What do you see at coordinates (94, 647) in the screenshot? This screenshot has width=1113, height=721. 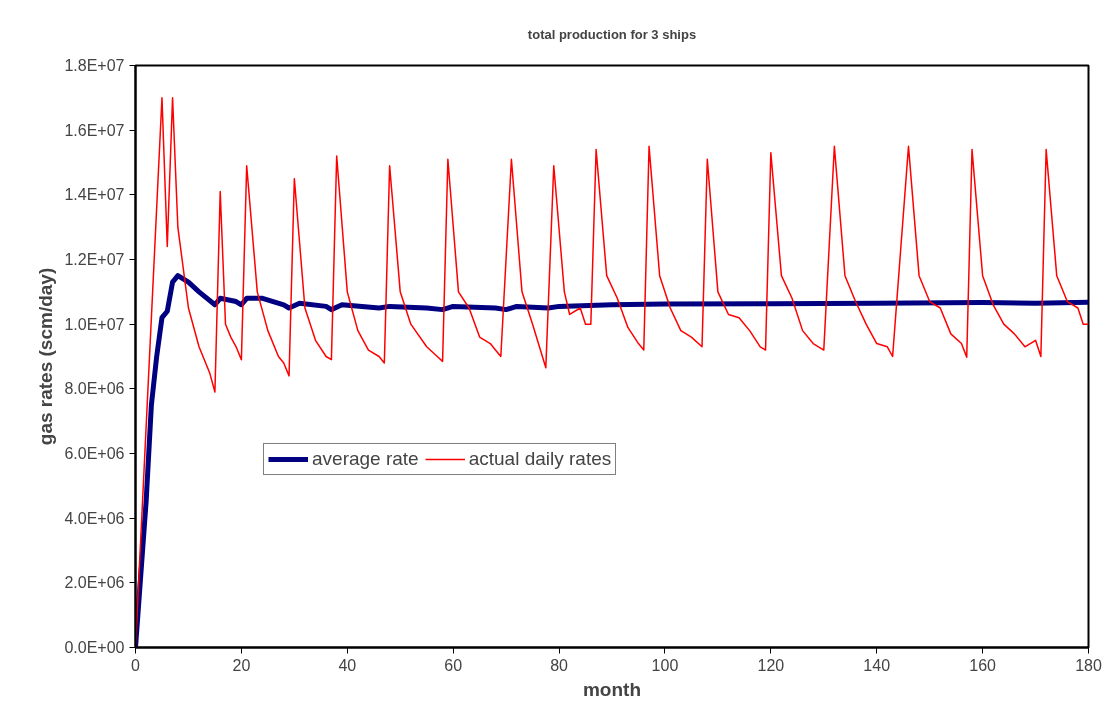 I see `y-tick-label: 0.0E+00` at bounding box center [94, 647].